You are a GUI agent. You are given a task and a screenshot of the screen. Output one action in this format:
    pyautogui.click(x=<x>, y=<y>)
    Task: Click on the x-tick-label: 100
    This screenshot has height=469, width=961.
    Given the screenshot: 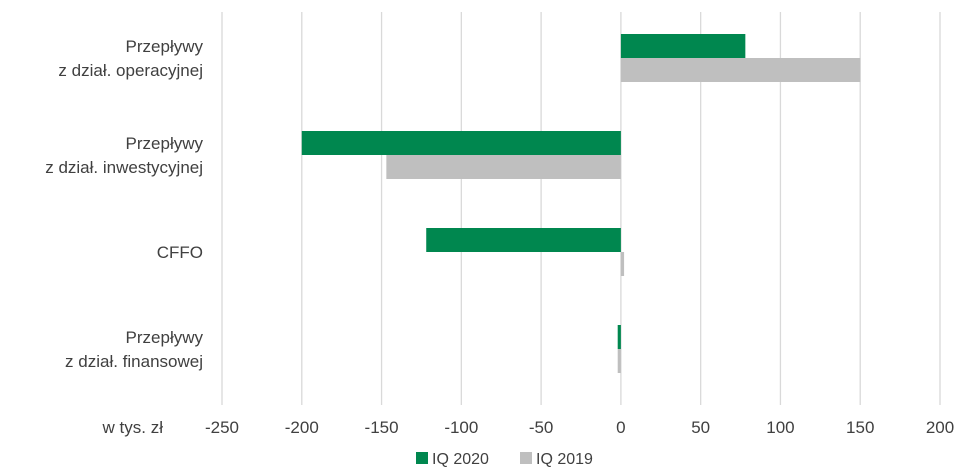 What is the action you would take?
    pyautogui.click(x=780, y=427)
    